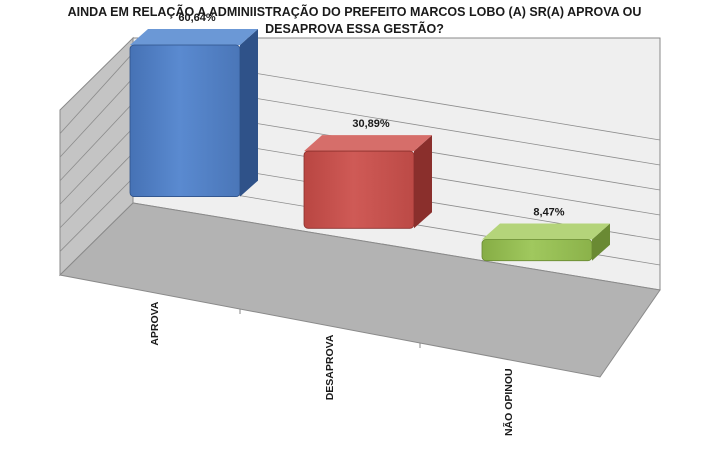 This screenshot has height=451, width=709. What do you see at coordinates (371, 124) in the screenshot?
I see `value-label: 30,89%` at bounding box center [371, 124].